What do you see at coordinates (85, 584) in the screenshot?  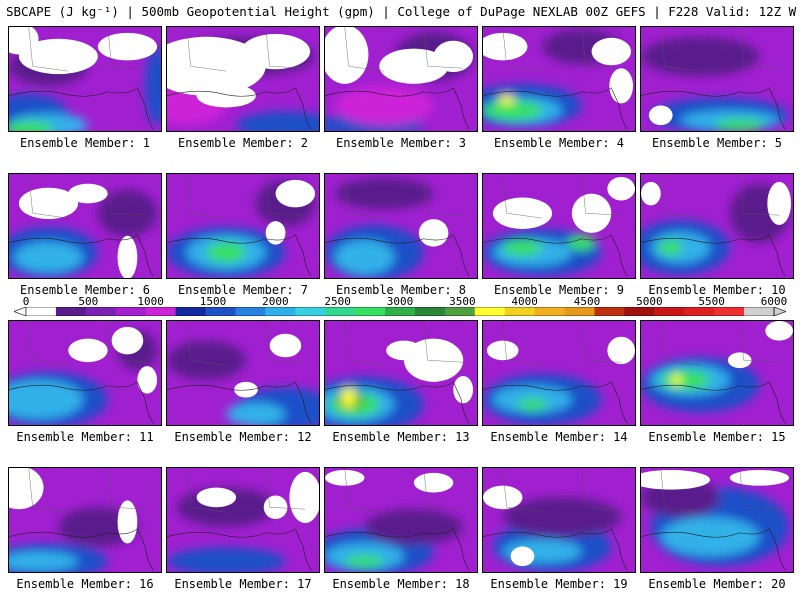 I see `ensemble-member-caption: Ensemble Member: 16` at bounding box center [85, 584].